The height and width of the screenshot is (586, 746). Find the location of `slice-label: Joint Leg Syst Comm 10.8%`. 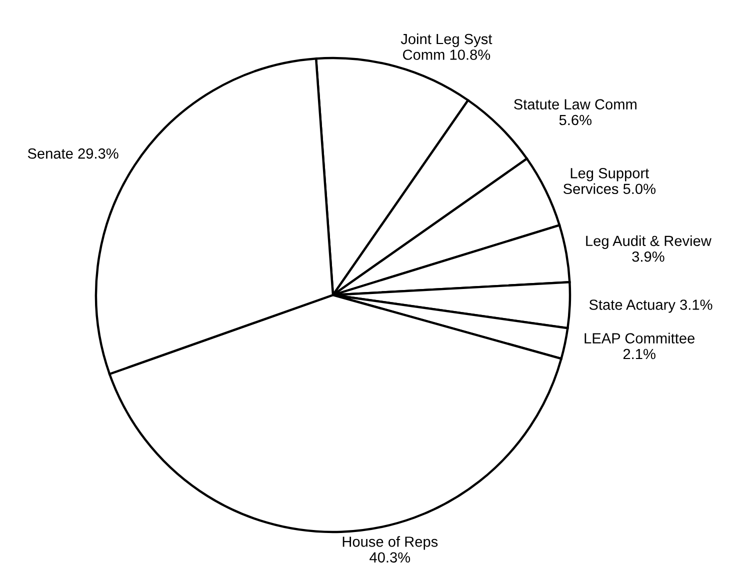

slice-label: Joint Leg Syst Comm 10.8% is located at coordinates (446, 46).